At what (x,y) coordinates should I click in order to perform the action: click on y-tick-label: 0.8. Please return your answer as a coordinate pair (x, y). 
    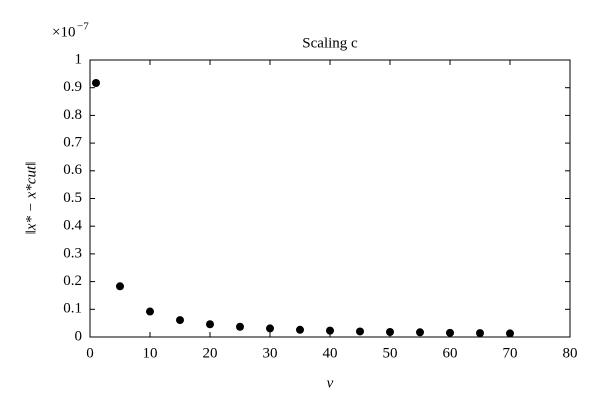
    Looking at the image, I should click on (72, 115).